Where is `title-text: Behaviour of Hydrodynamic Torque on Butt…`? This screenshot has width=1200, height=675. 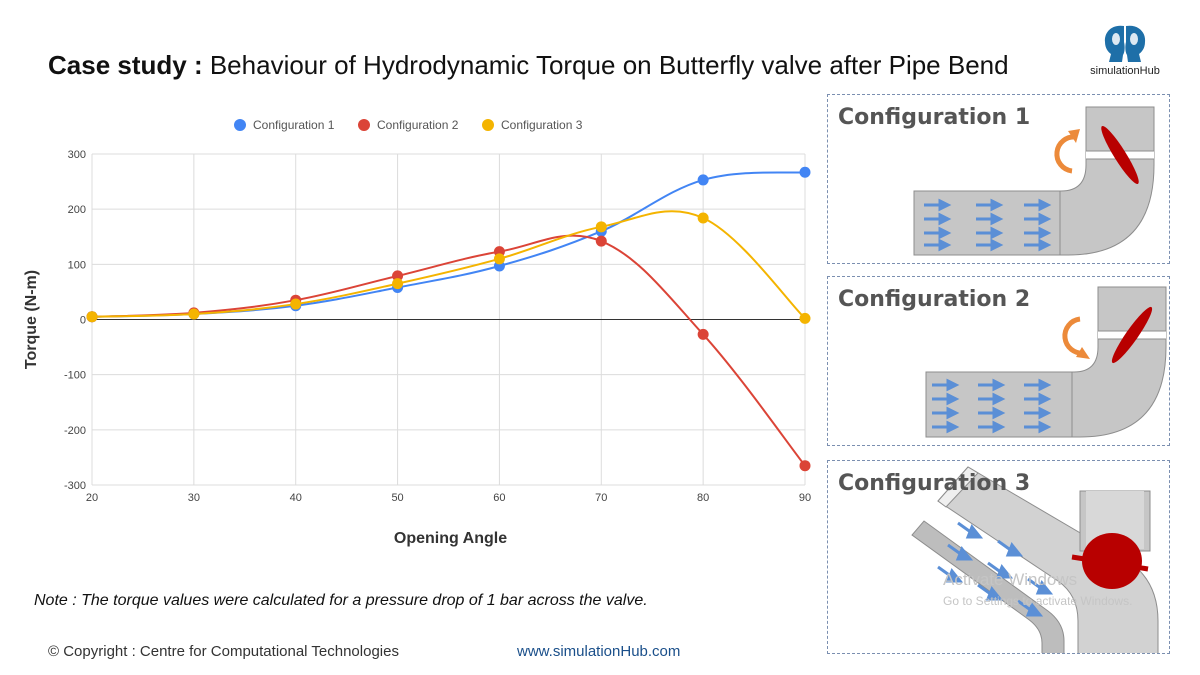
title-text: Behaviour of Hydrodynamic Torque on Butt… is located at coordinates (609, 65).